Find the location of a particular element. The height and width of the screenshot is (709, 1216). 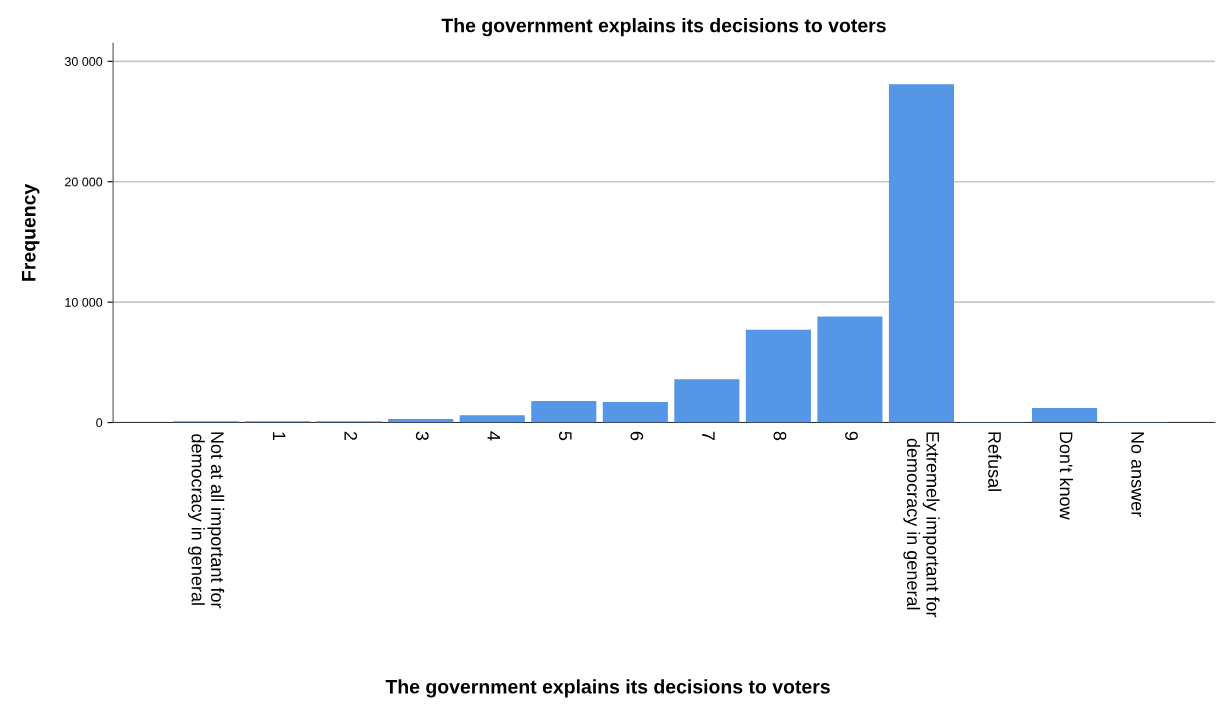

y-tick-label: 20 000 is located at coordinates (84, 182).